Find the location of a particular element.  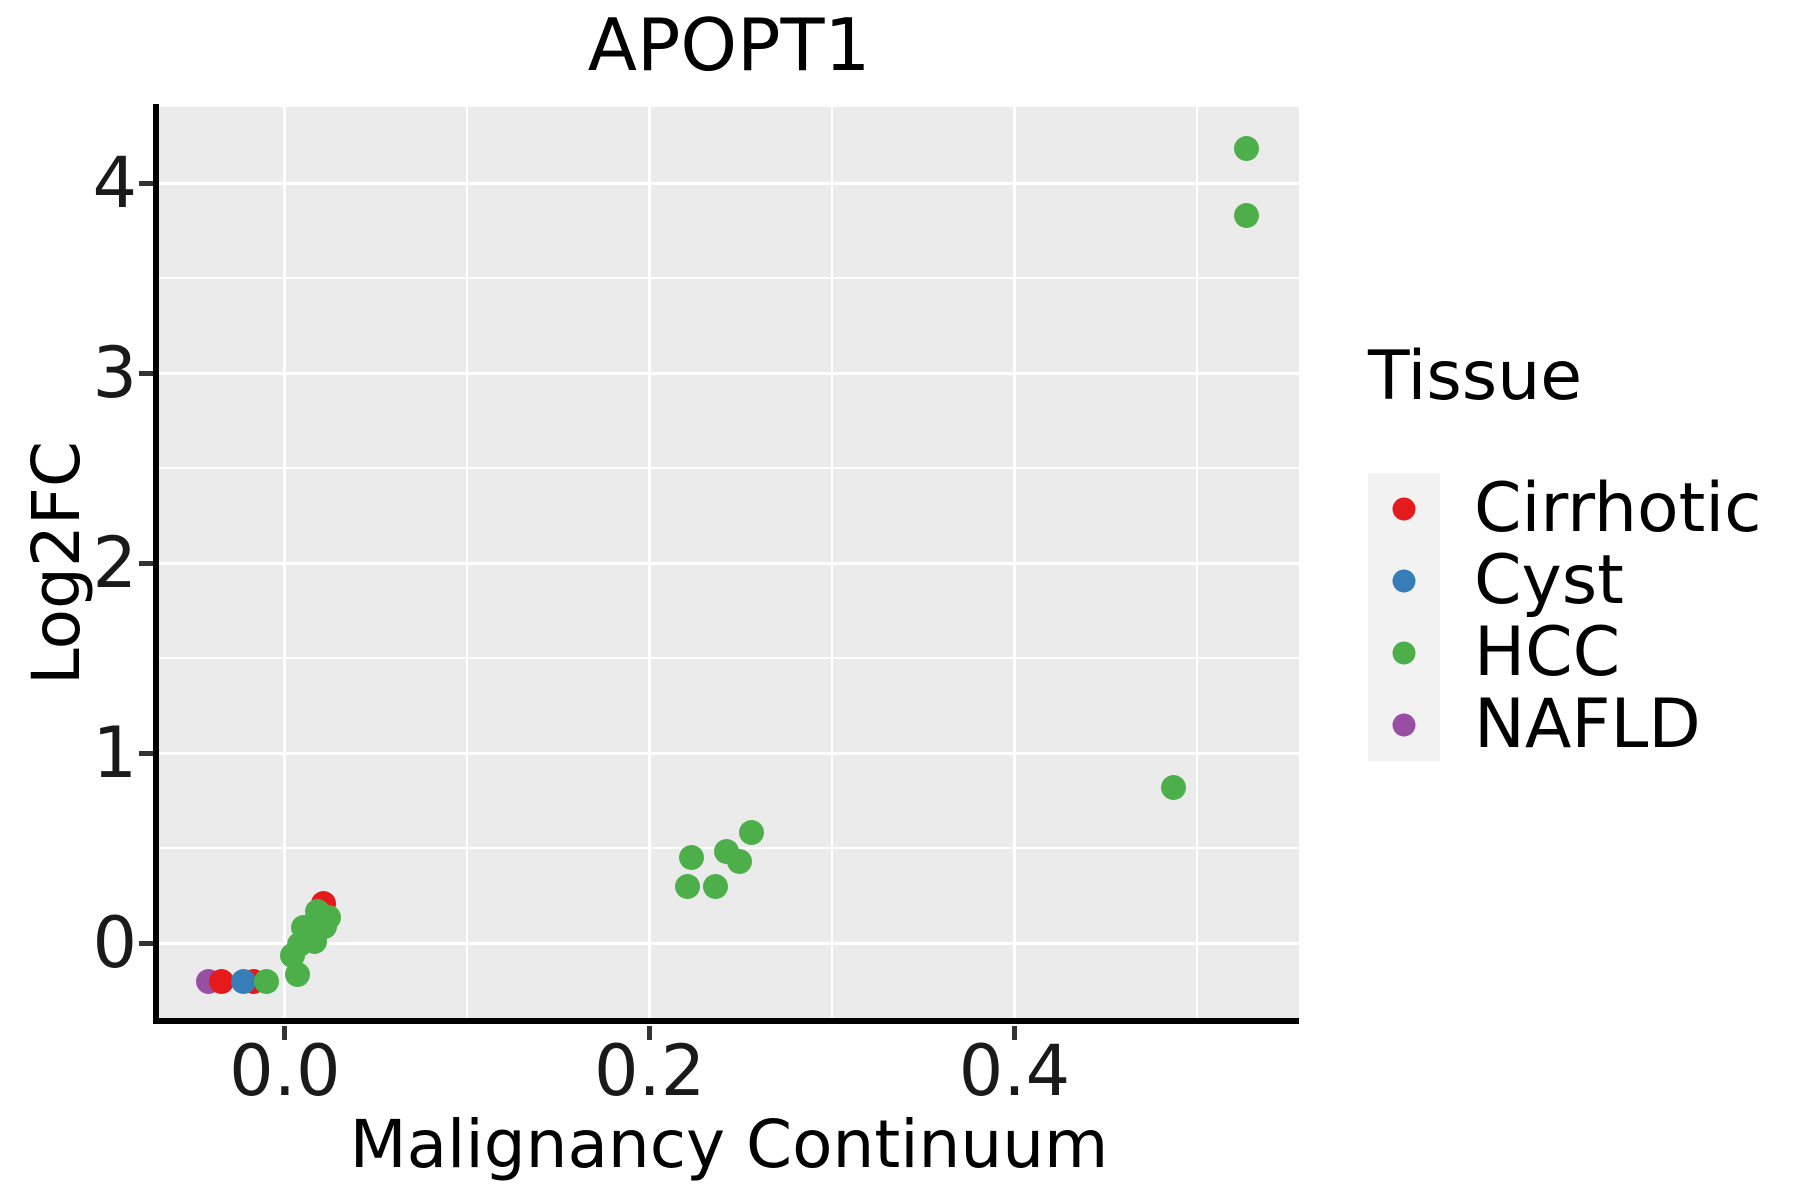

legend-label: Cirrhotic is located at coordinates (1618, 508).